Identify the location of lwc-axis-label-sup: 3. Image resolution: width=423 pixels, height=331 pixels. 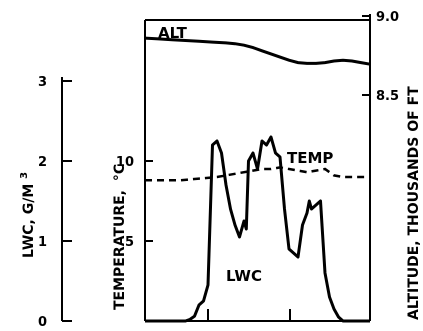
(24, 175).